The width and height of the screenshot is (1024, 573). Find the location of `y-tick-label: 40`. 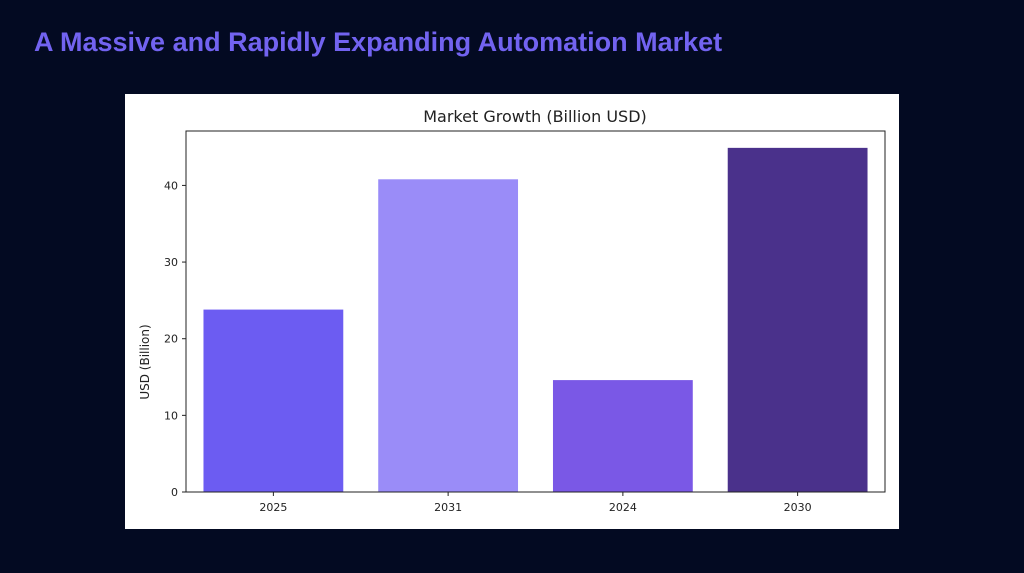

y-tick-label: 40 is located at coordinates (171, 185).